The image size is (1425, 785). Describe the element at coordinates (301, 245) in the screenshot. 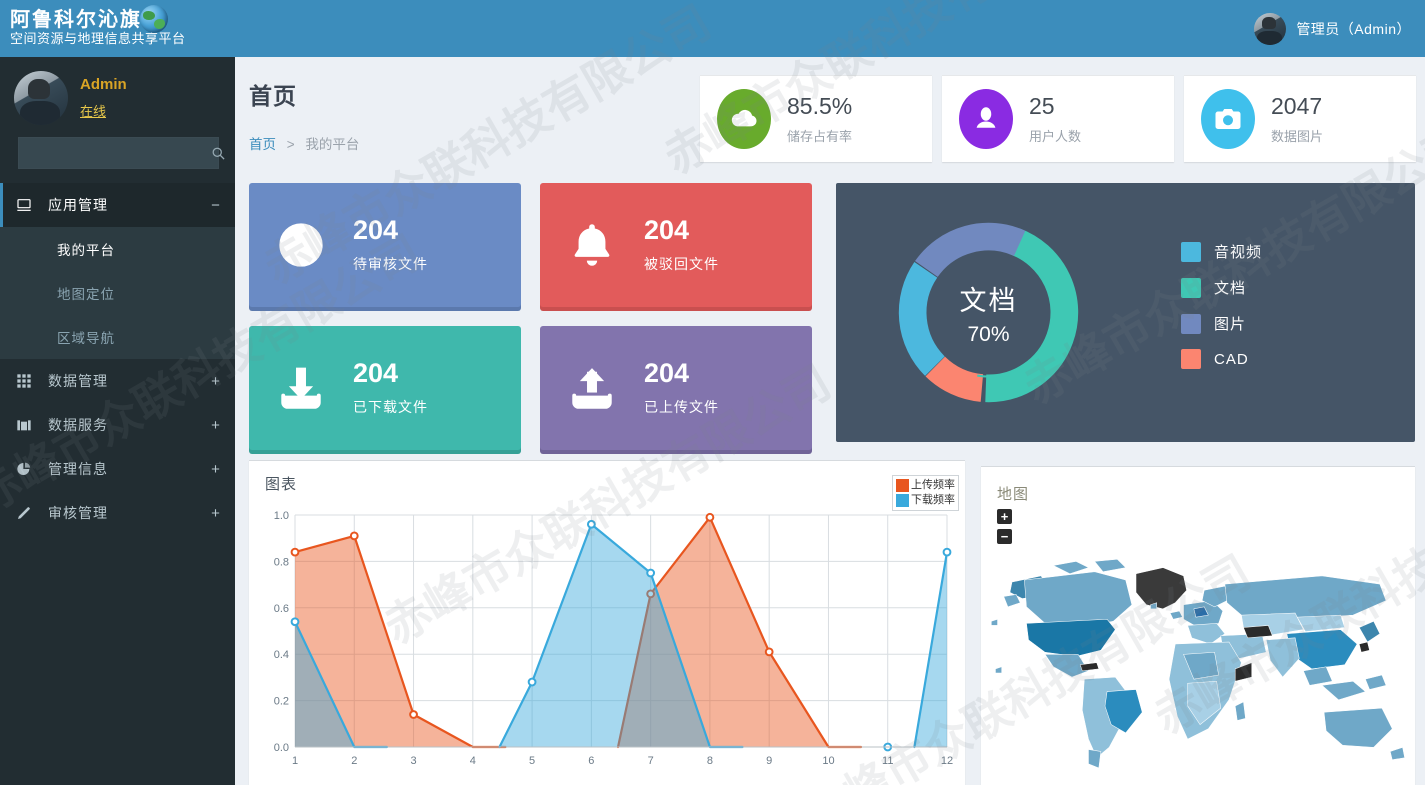

I see `clock-icon` at that location.